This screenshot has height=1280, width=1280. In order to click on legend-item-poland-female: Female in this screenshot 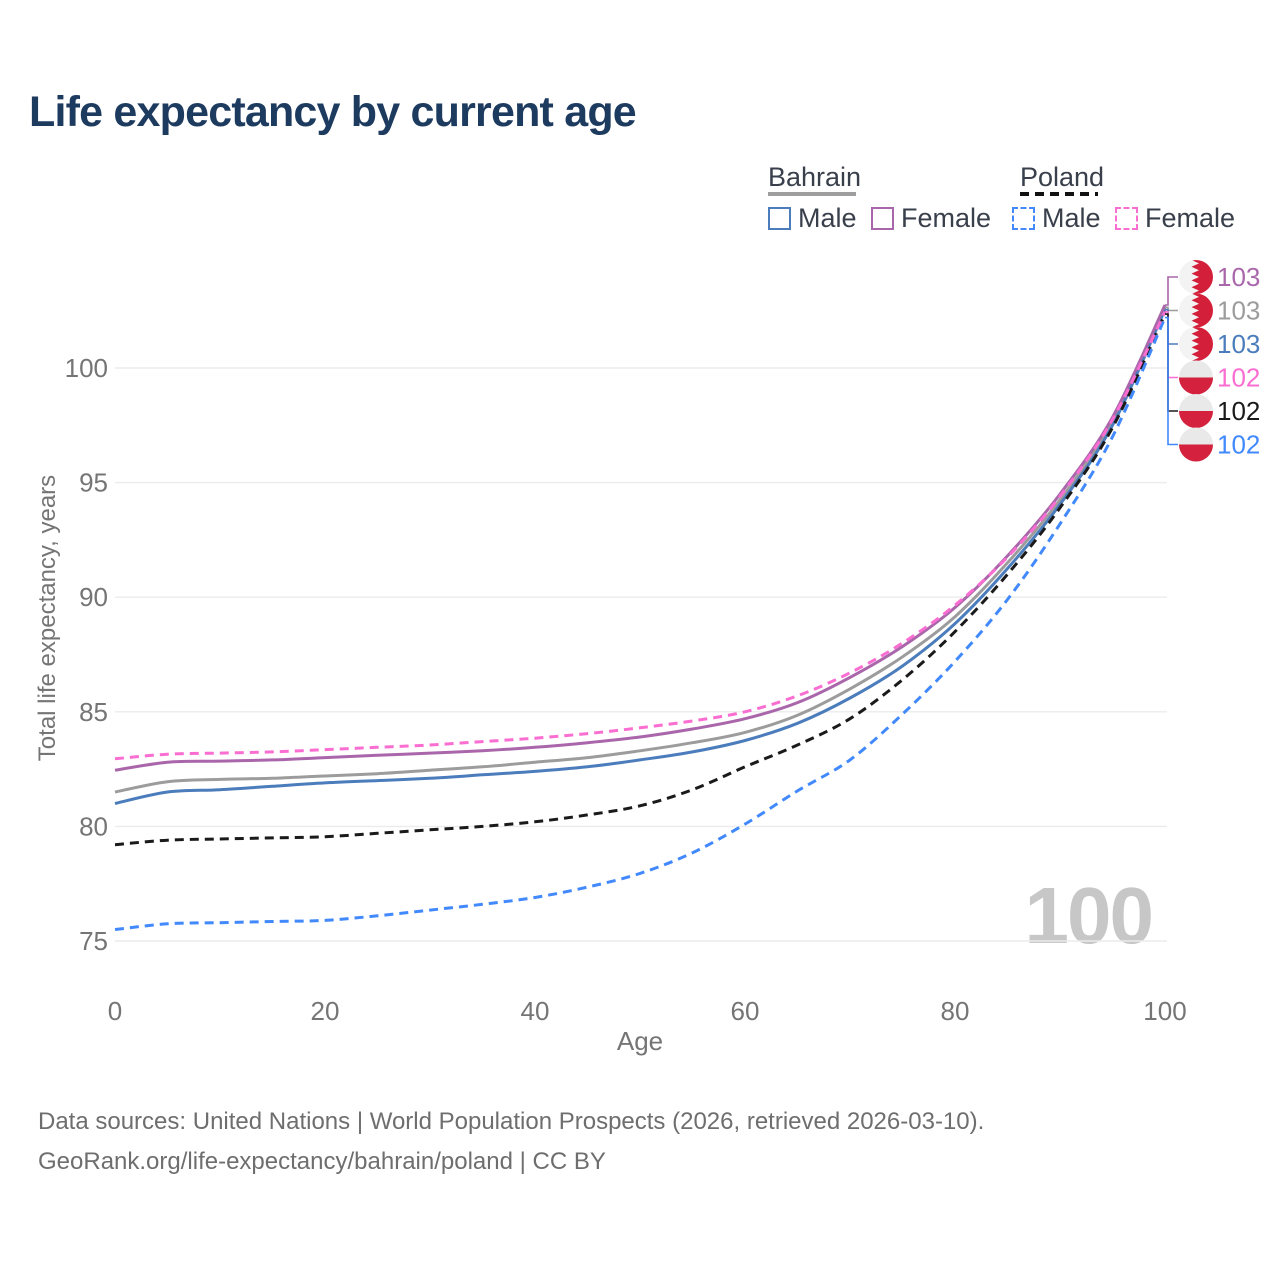, I will do `click(1175, 218)`.